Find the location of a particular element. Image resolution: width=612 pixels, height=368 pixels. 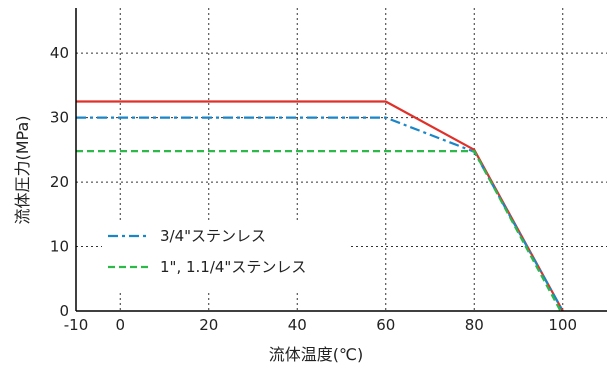

x-axis-label: 流体温度(℃) is located at coordinates (316, 354).